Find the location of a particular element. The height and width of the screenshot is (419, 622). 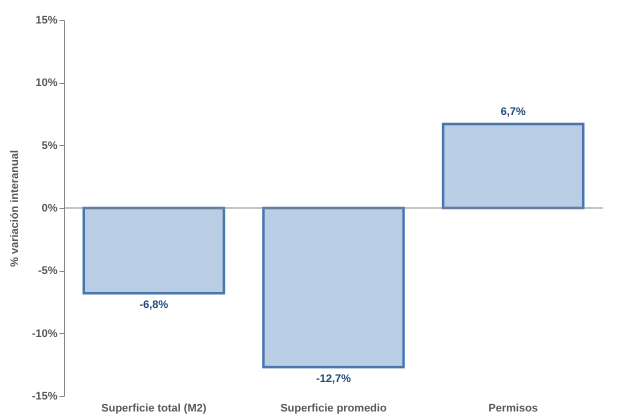

y-tick-label: 10% is located at coordinates (46, 83).